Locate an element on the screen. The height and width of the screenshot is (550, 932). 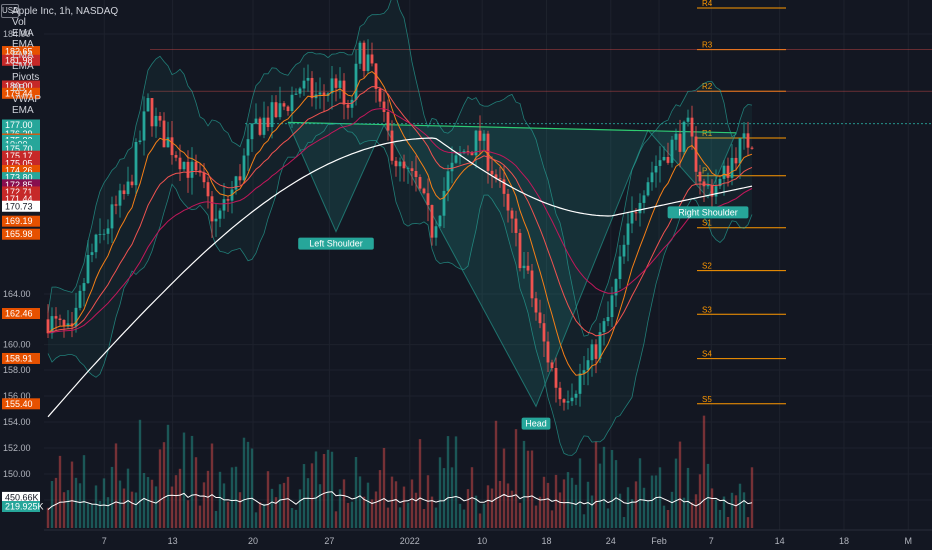
indicator-ema-2: EMA is located at coordinates (23, 44).